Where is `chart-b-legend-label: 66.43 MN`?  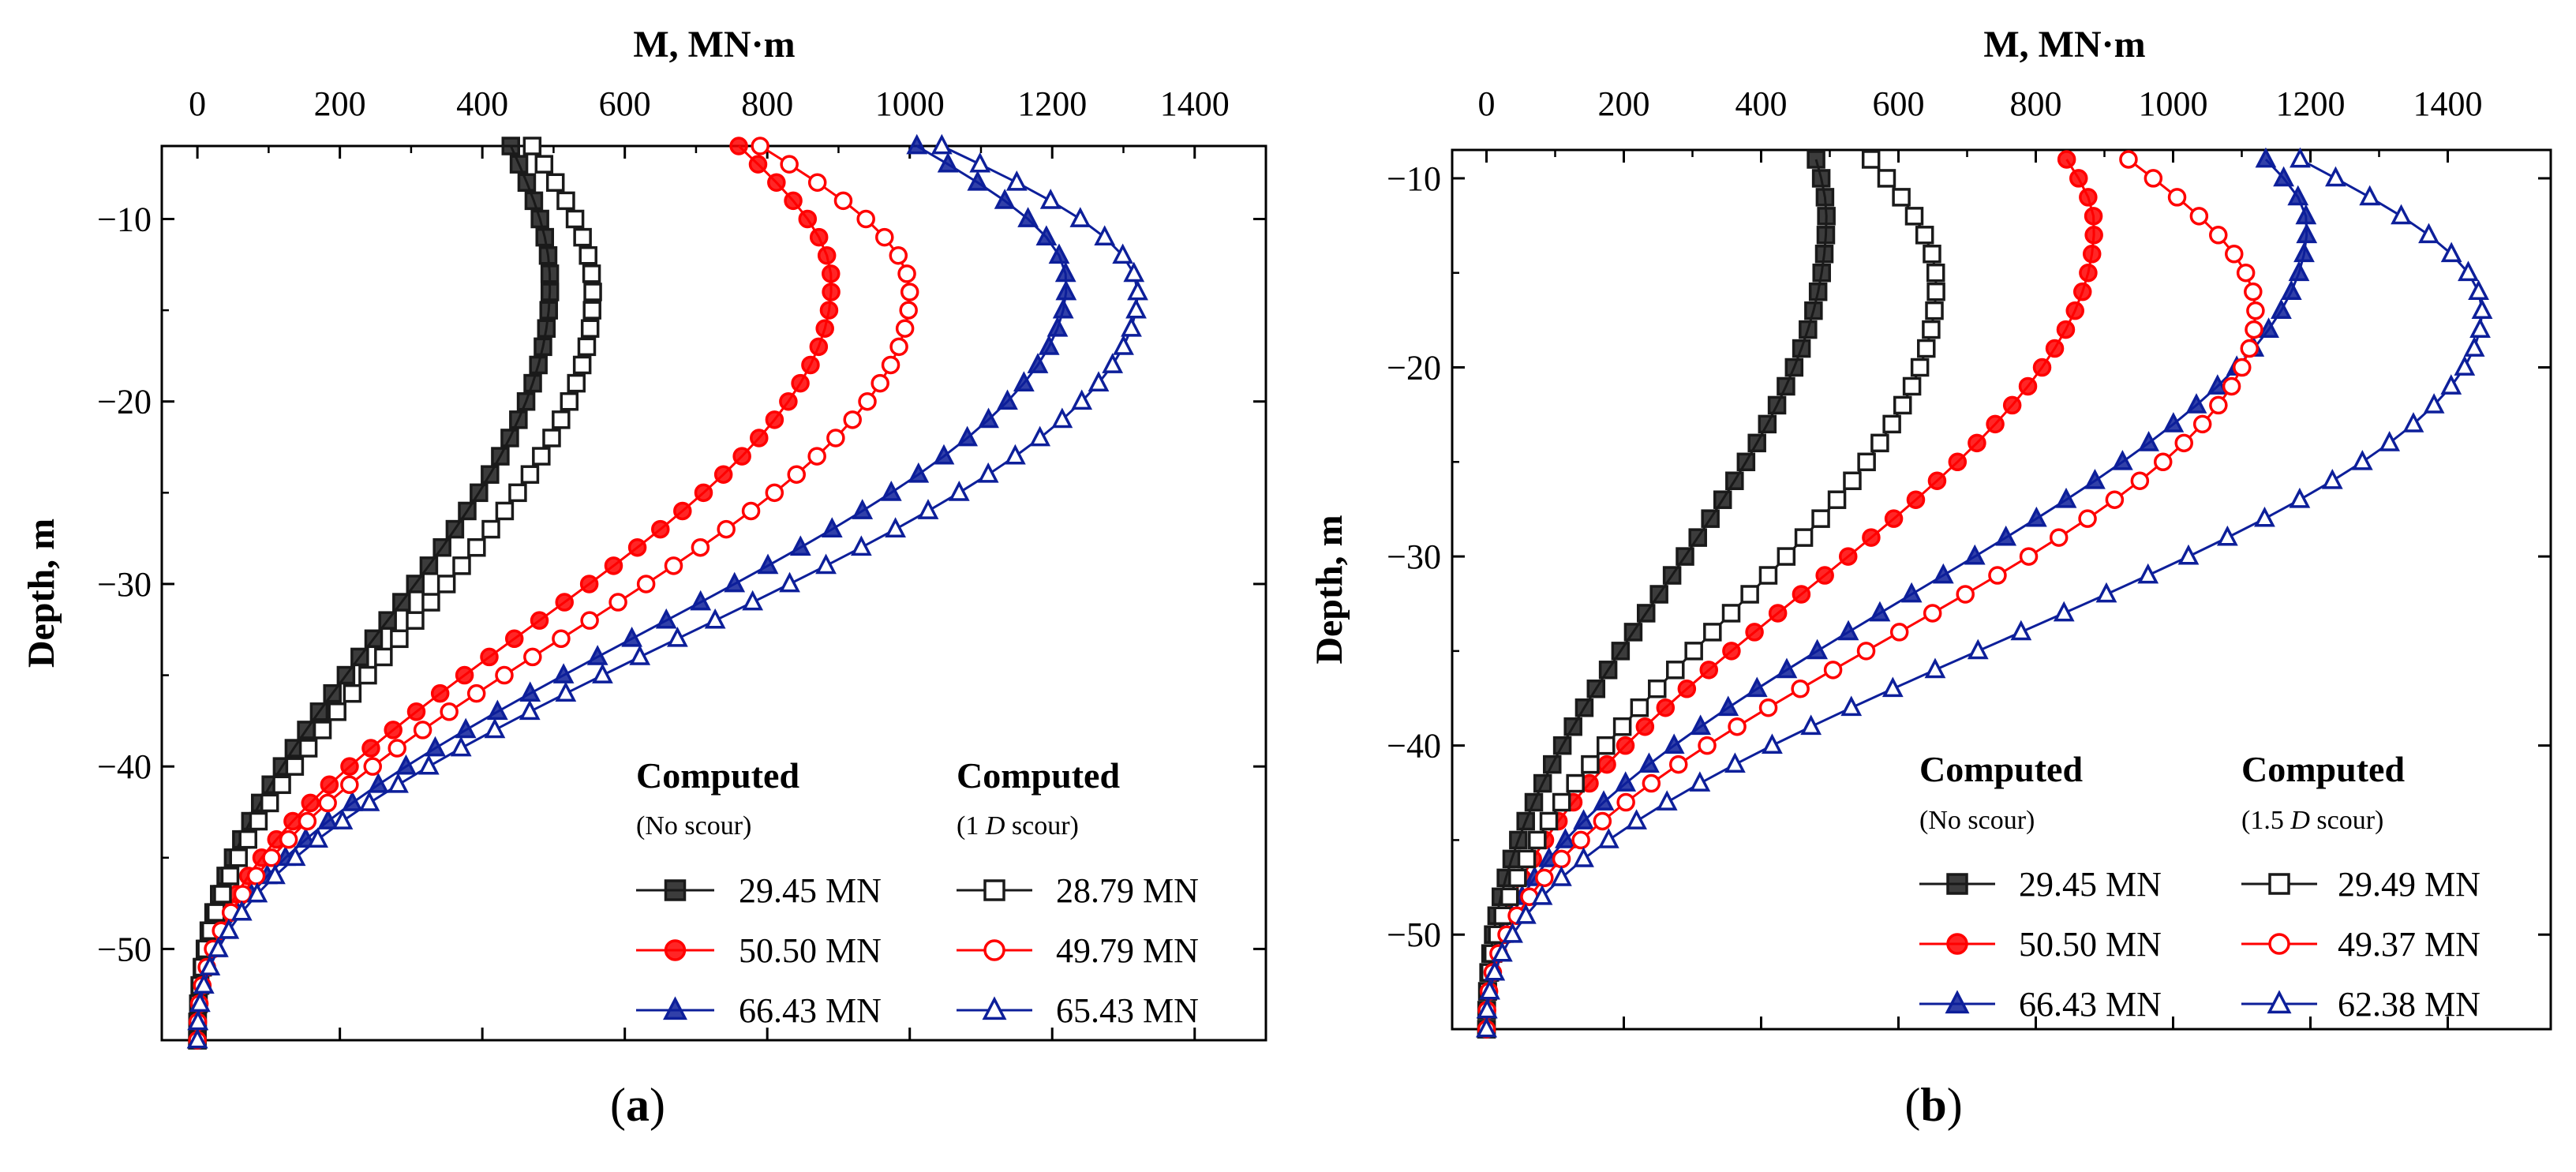 chart-b-legend-label: 66.43 MN is located at coordinates (2090, 1005).